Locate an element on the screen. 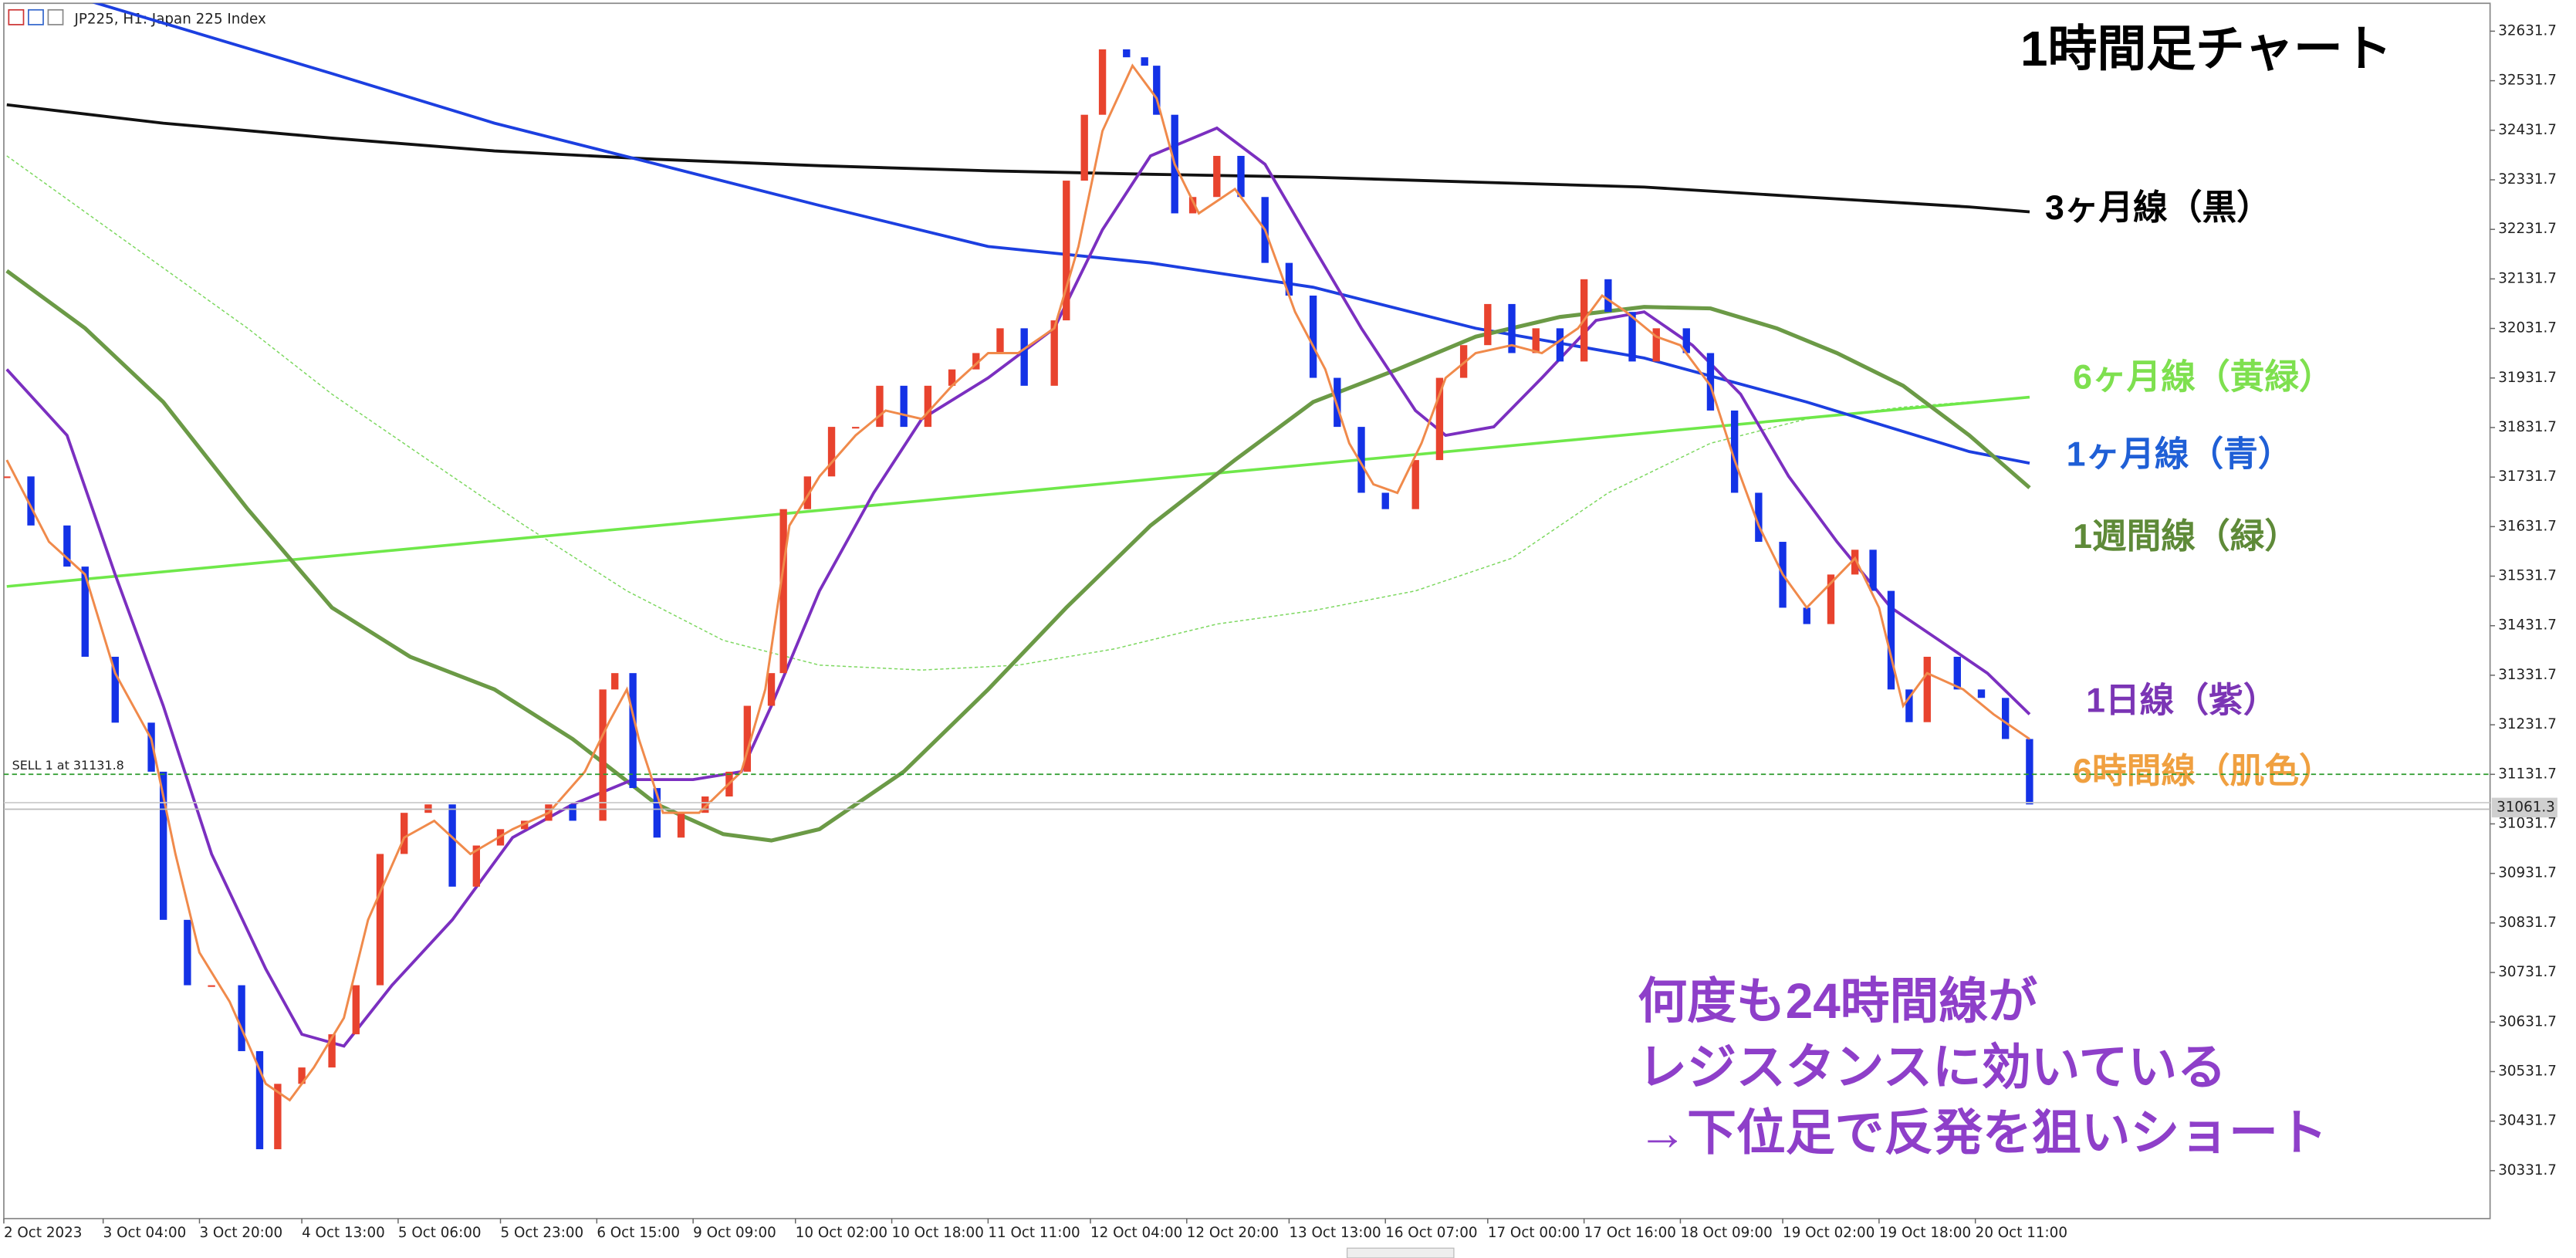 The image size is (2576, 1258). y-tick-label: 31931.7 is located at coordinates (2527, 378).